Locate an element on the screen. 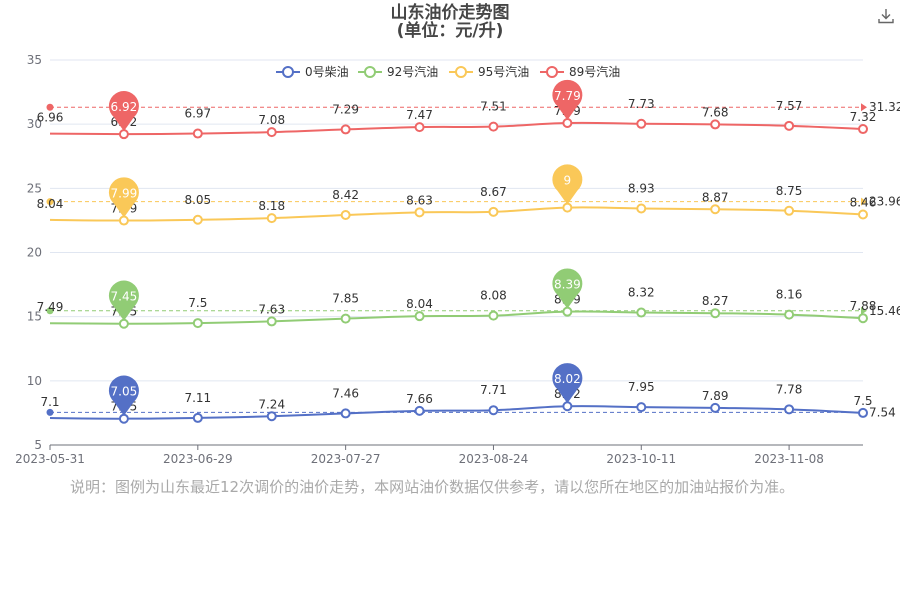  chart-subtitle-text: (单位：元/升) is located at coordinates (450, 31).